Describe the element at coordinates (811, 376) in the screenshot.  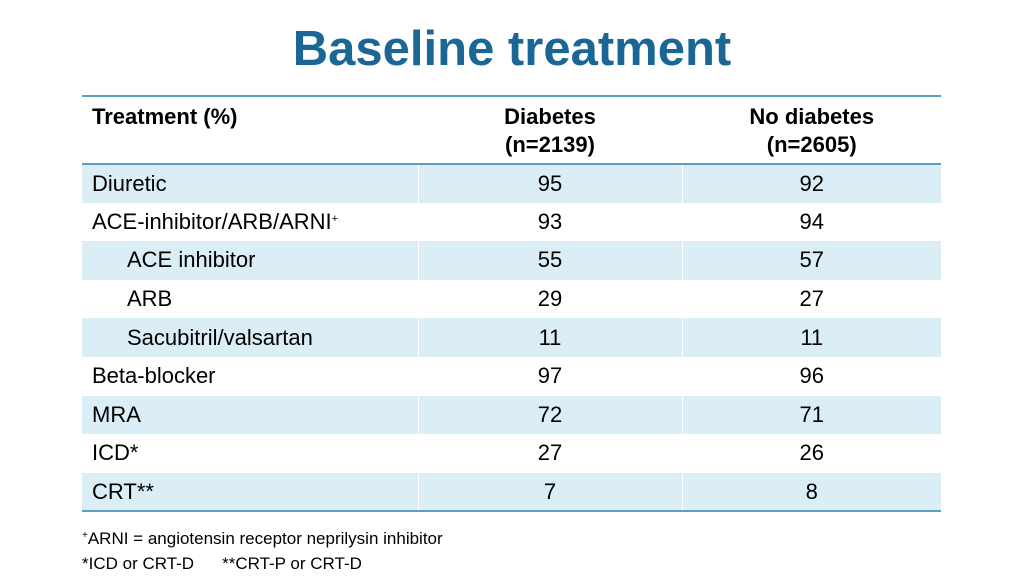
I see `no-diabetes-value-cell: 96` at that location.